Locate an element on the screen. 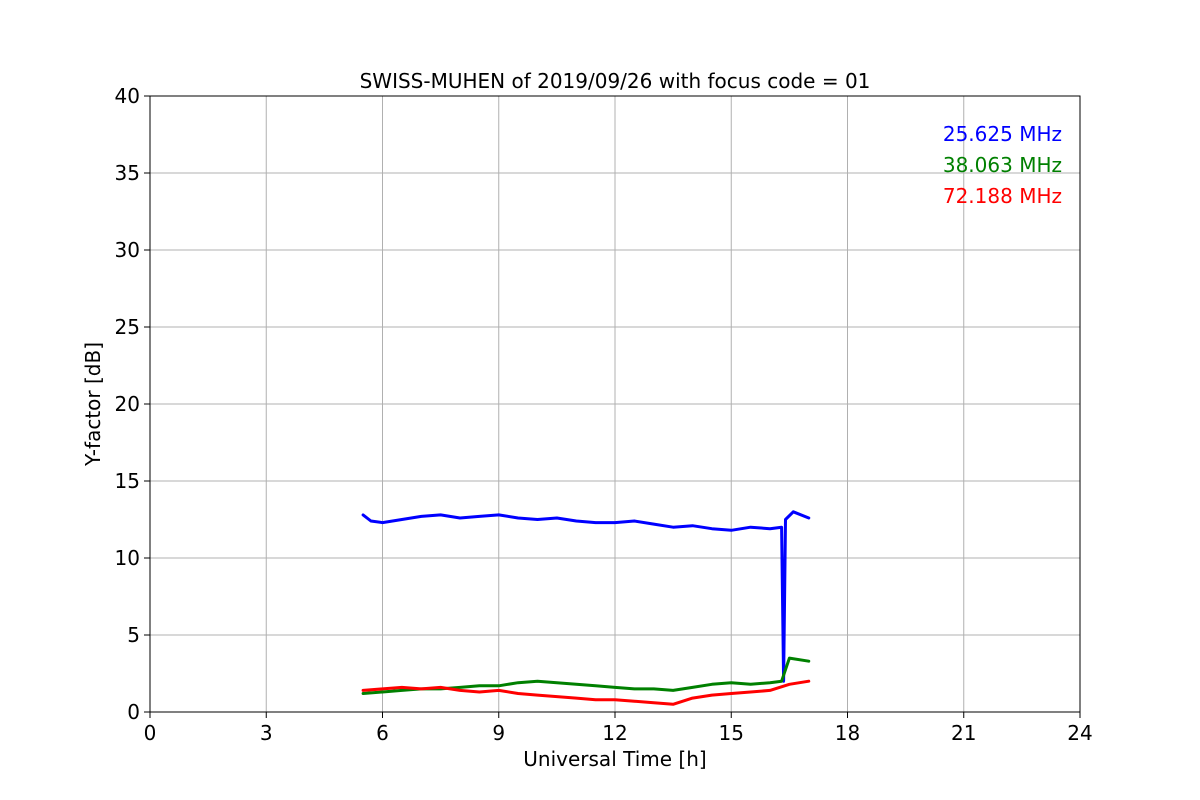  y-tick-label: 40 is located at coordinates (127, 96).